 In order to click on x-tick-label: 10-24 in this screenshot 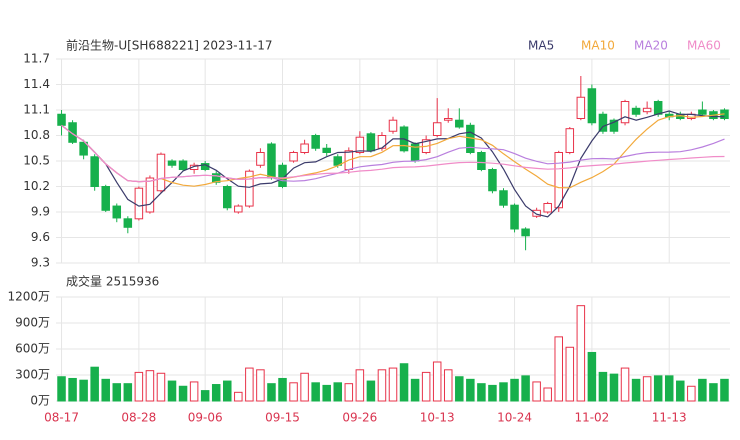, I will do `click(514, 418)`.